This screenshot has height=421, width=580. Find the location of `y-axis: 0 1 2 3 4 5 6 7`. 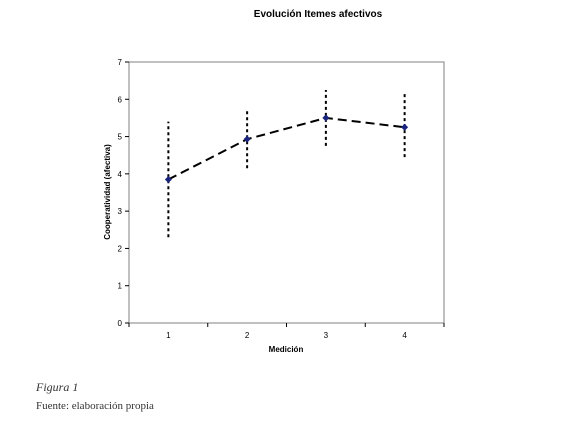

y-axis: 0 1 2 3 4 5 6 7 is located at coordinates (123, 193).